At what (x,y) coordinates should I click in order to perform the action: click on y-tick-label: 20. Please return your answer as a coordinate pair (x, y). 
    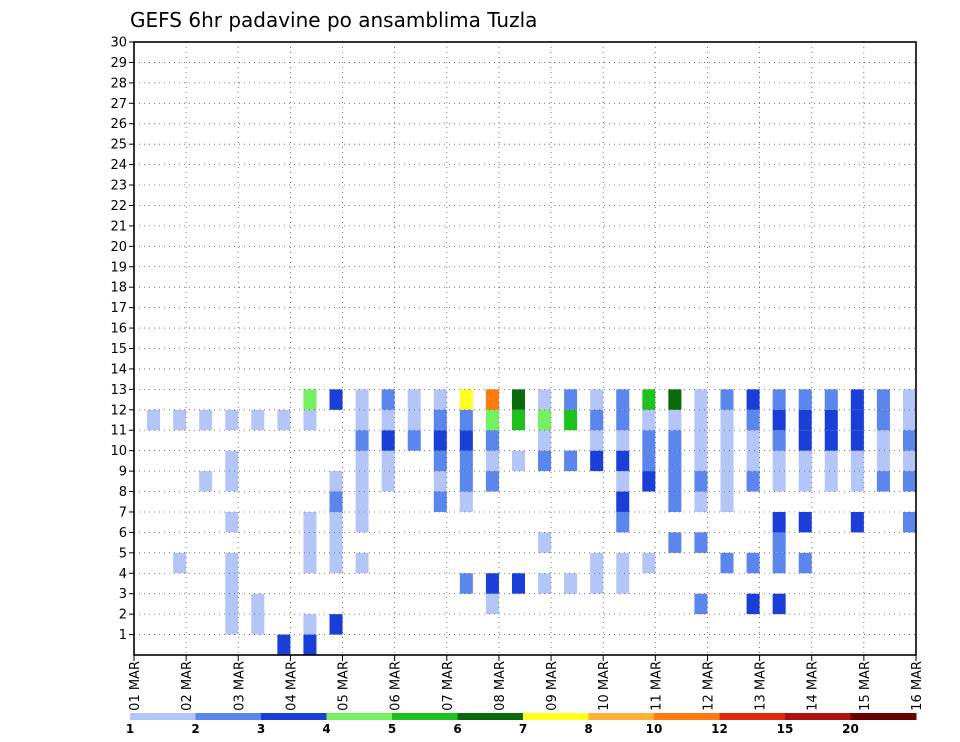
    Looking at the image, I should click on (118, 247).